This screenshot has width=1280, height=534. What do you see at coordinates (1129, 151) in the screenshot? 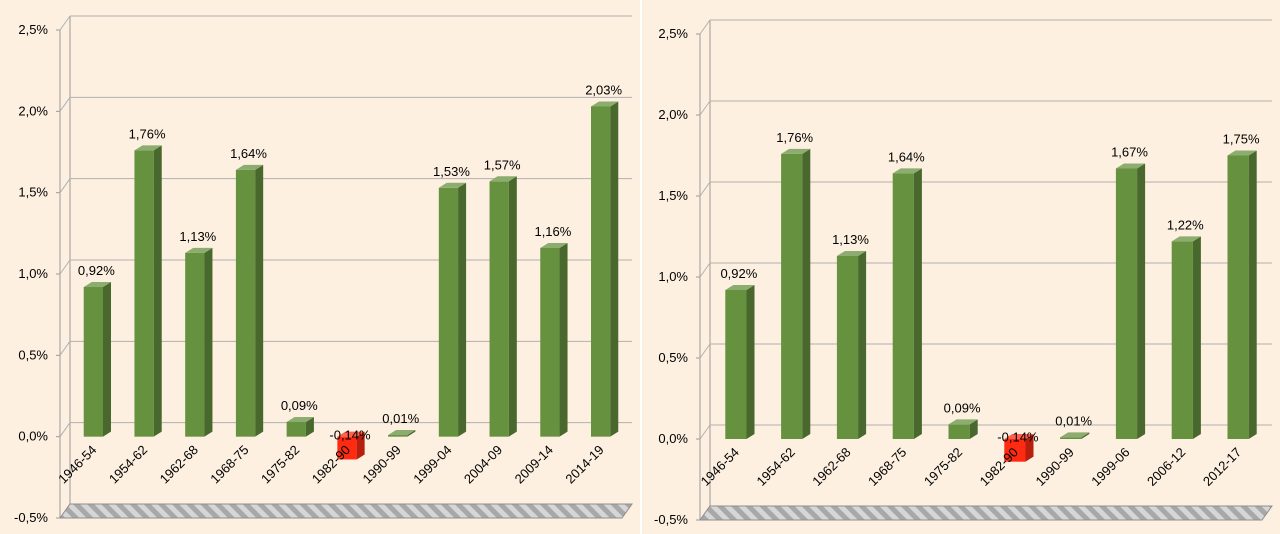
I see `data-label: 1,67%` at bounding box center [1129, 151].